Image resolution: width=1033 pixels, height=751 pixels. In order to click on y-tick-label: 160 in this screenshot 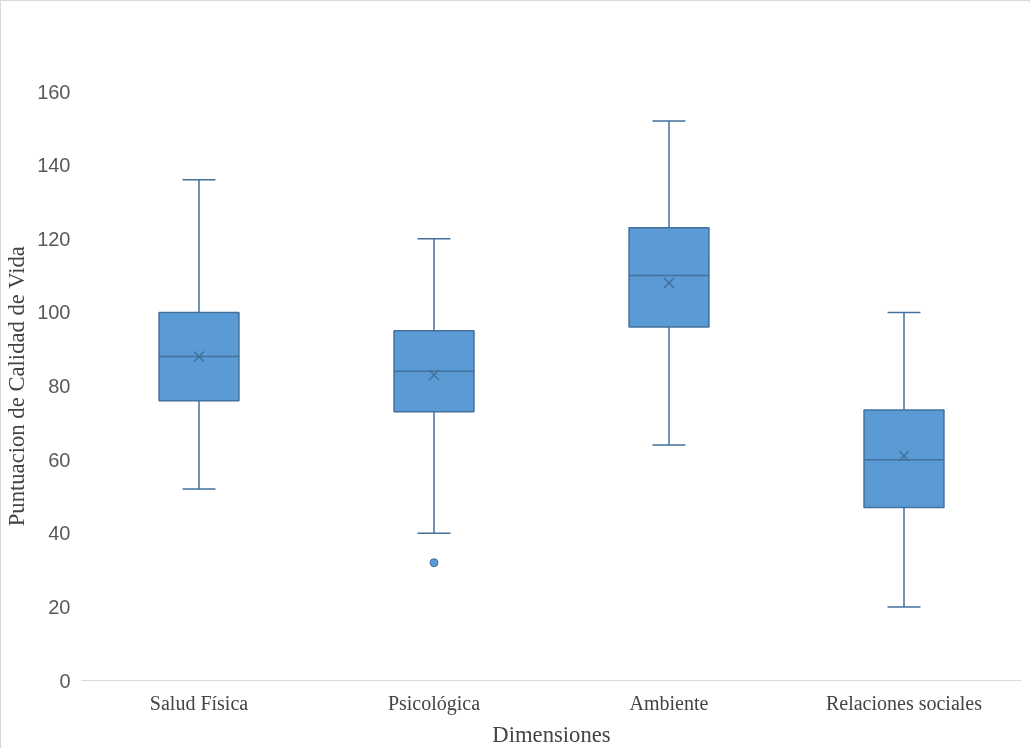, I will do `click(54, 91)`.